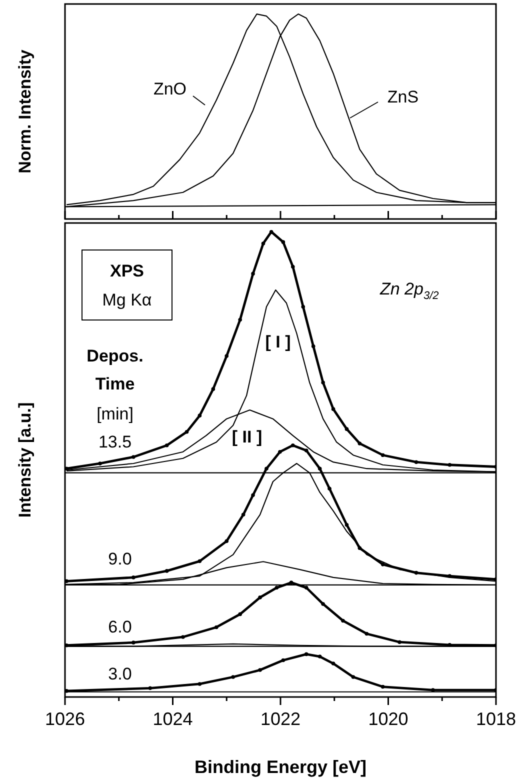  Describe the element at coordinates (278, 342) in the screenshot. I see `annotation: [ I ]` at that location.